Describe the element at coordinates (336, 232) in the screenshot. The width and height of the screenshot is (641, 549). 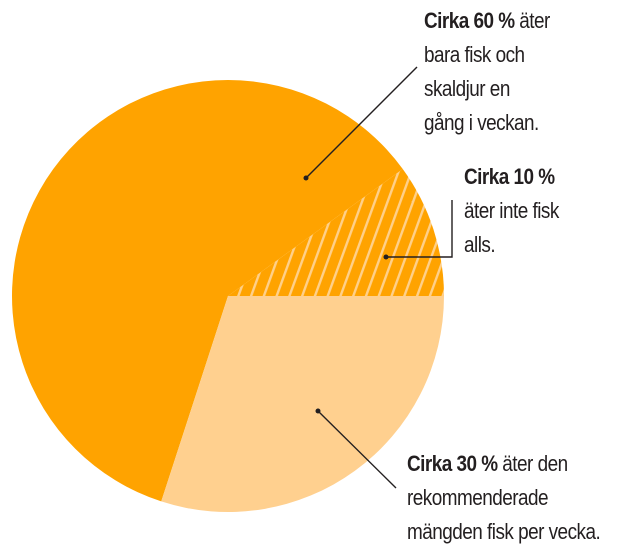
I see `pie-slice-no-fish` at that location.